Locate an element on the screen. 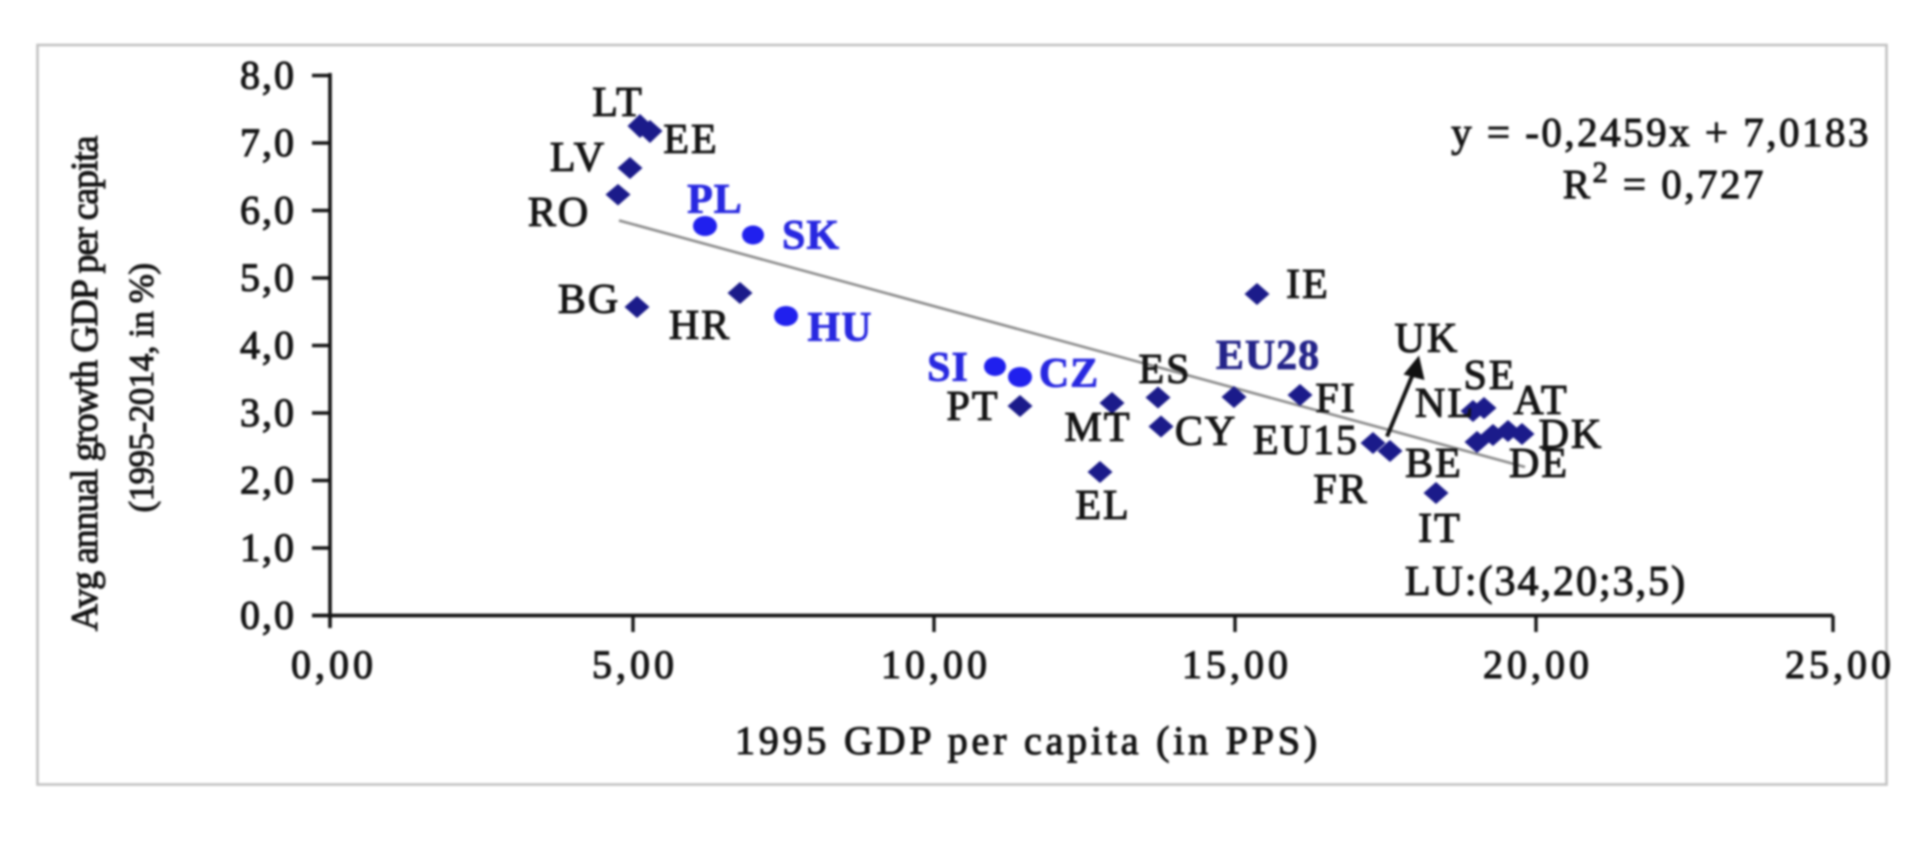  svg-text: DK is located at coordinates (1571, 435).